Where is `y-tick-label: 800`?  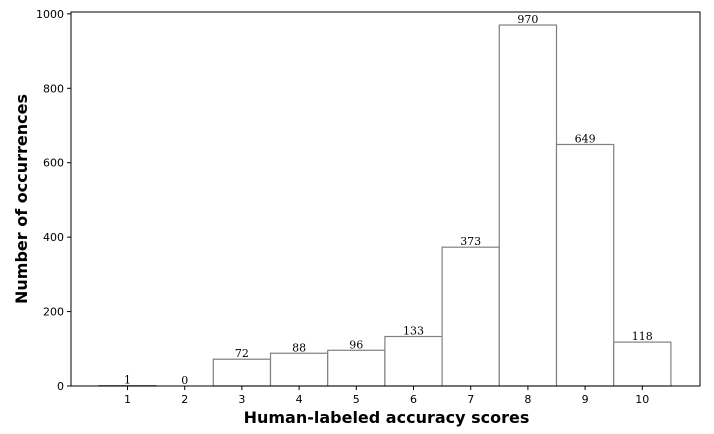
y-tick-label: 800 is located at coordinates (53, 88).